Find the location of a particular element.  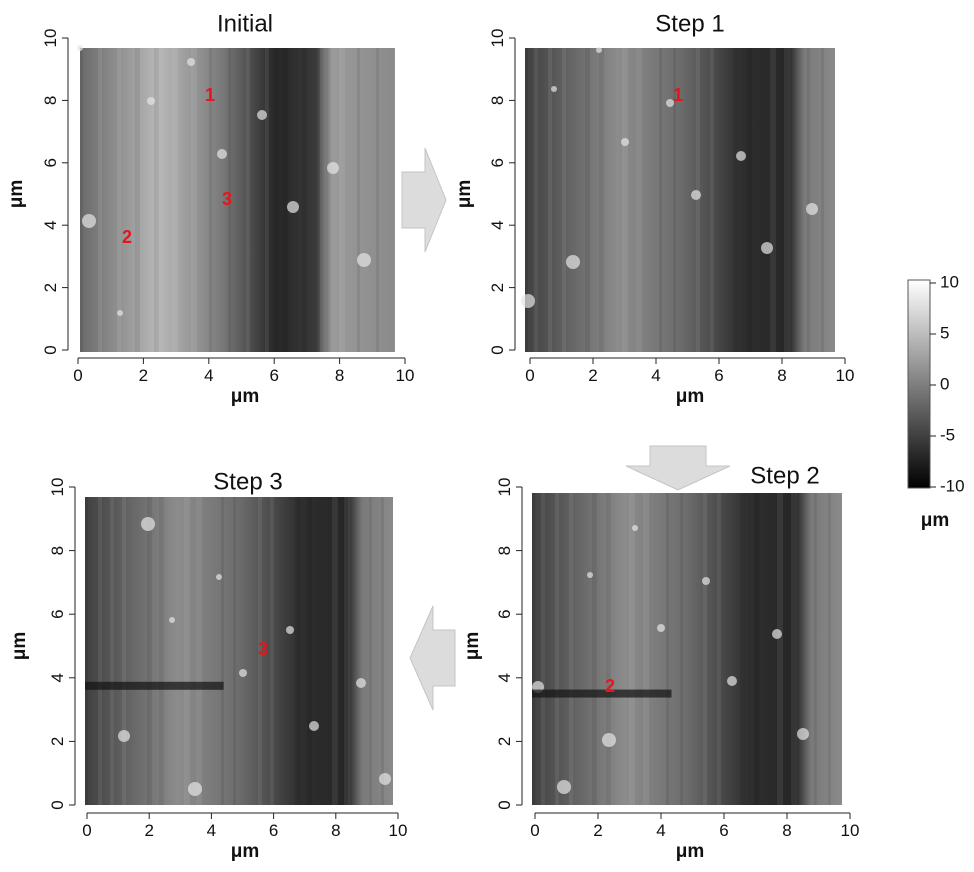

colorbar-tick-label: -5 is located at coordinates (947, 434).